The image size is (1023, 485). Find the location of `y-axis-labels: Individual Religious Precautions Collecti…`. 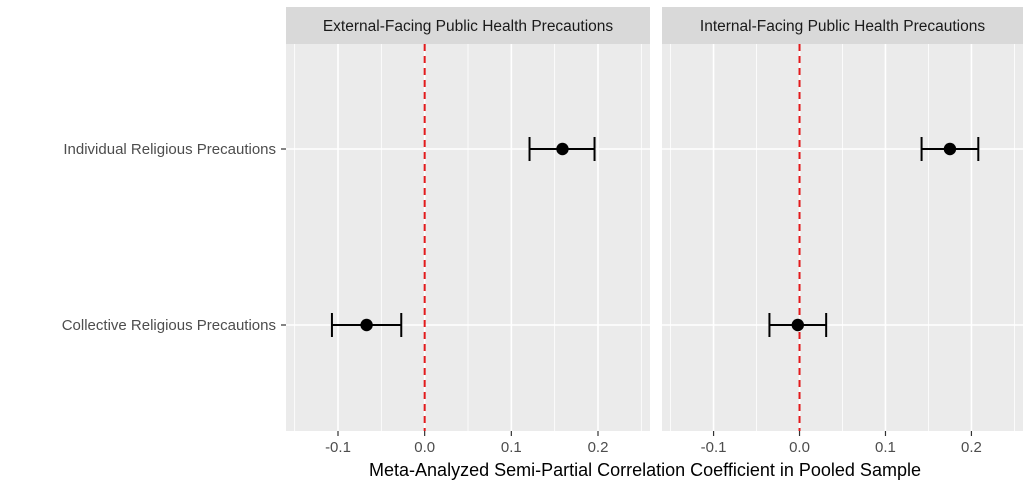

y-axis-labels: Individual Religious Precautions Collecti… is located at coordinates (174, 237).